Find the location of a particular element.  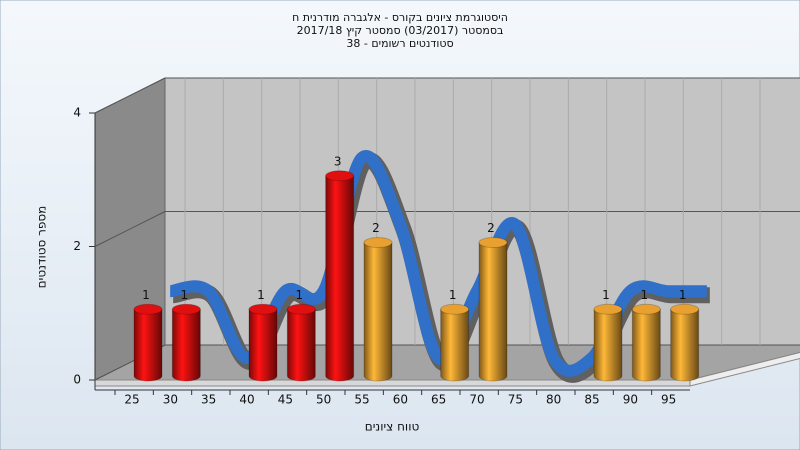

x-tick-label: 70 is located at coordinates (476, 400).